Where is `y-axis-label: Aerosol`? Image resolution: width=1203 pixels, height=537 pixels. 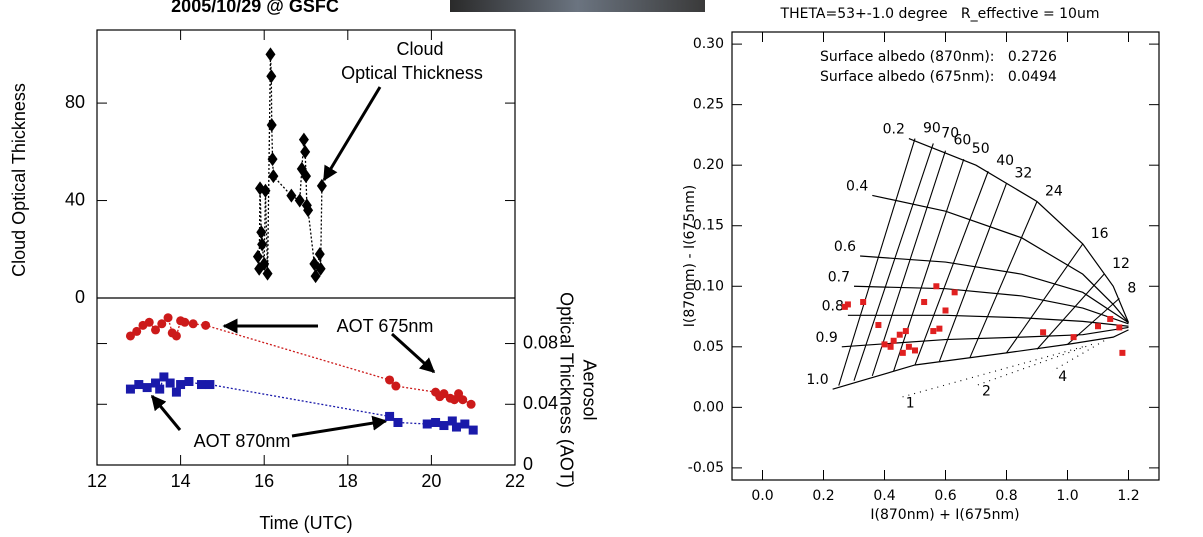 y-axis-label: Aerosol is located at coordinates (589, 389).